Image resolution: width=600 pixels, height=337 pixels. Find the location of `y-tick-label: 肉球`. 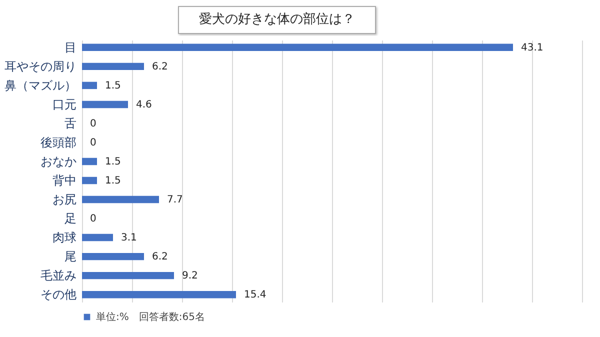

y-tick-label: 肉球 is located at coordinates (64, 237).